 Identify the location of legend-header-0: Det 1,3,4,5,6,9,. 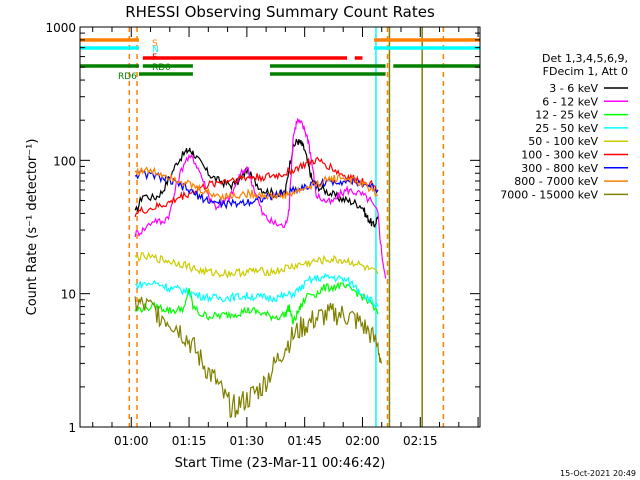
(585, 58).